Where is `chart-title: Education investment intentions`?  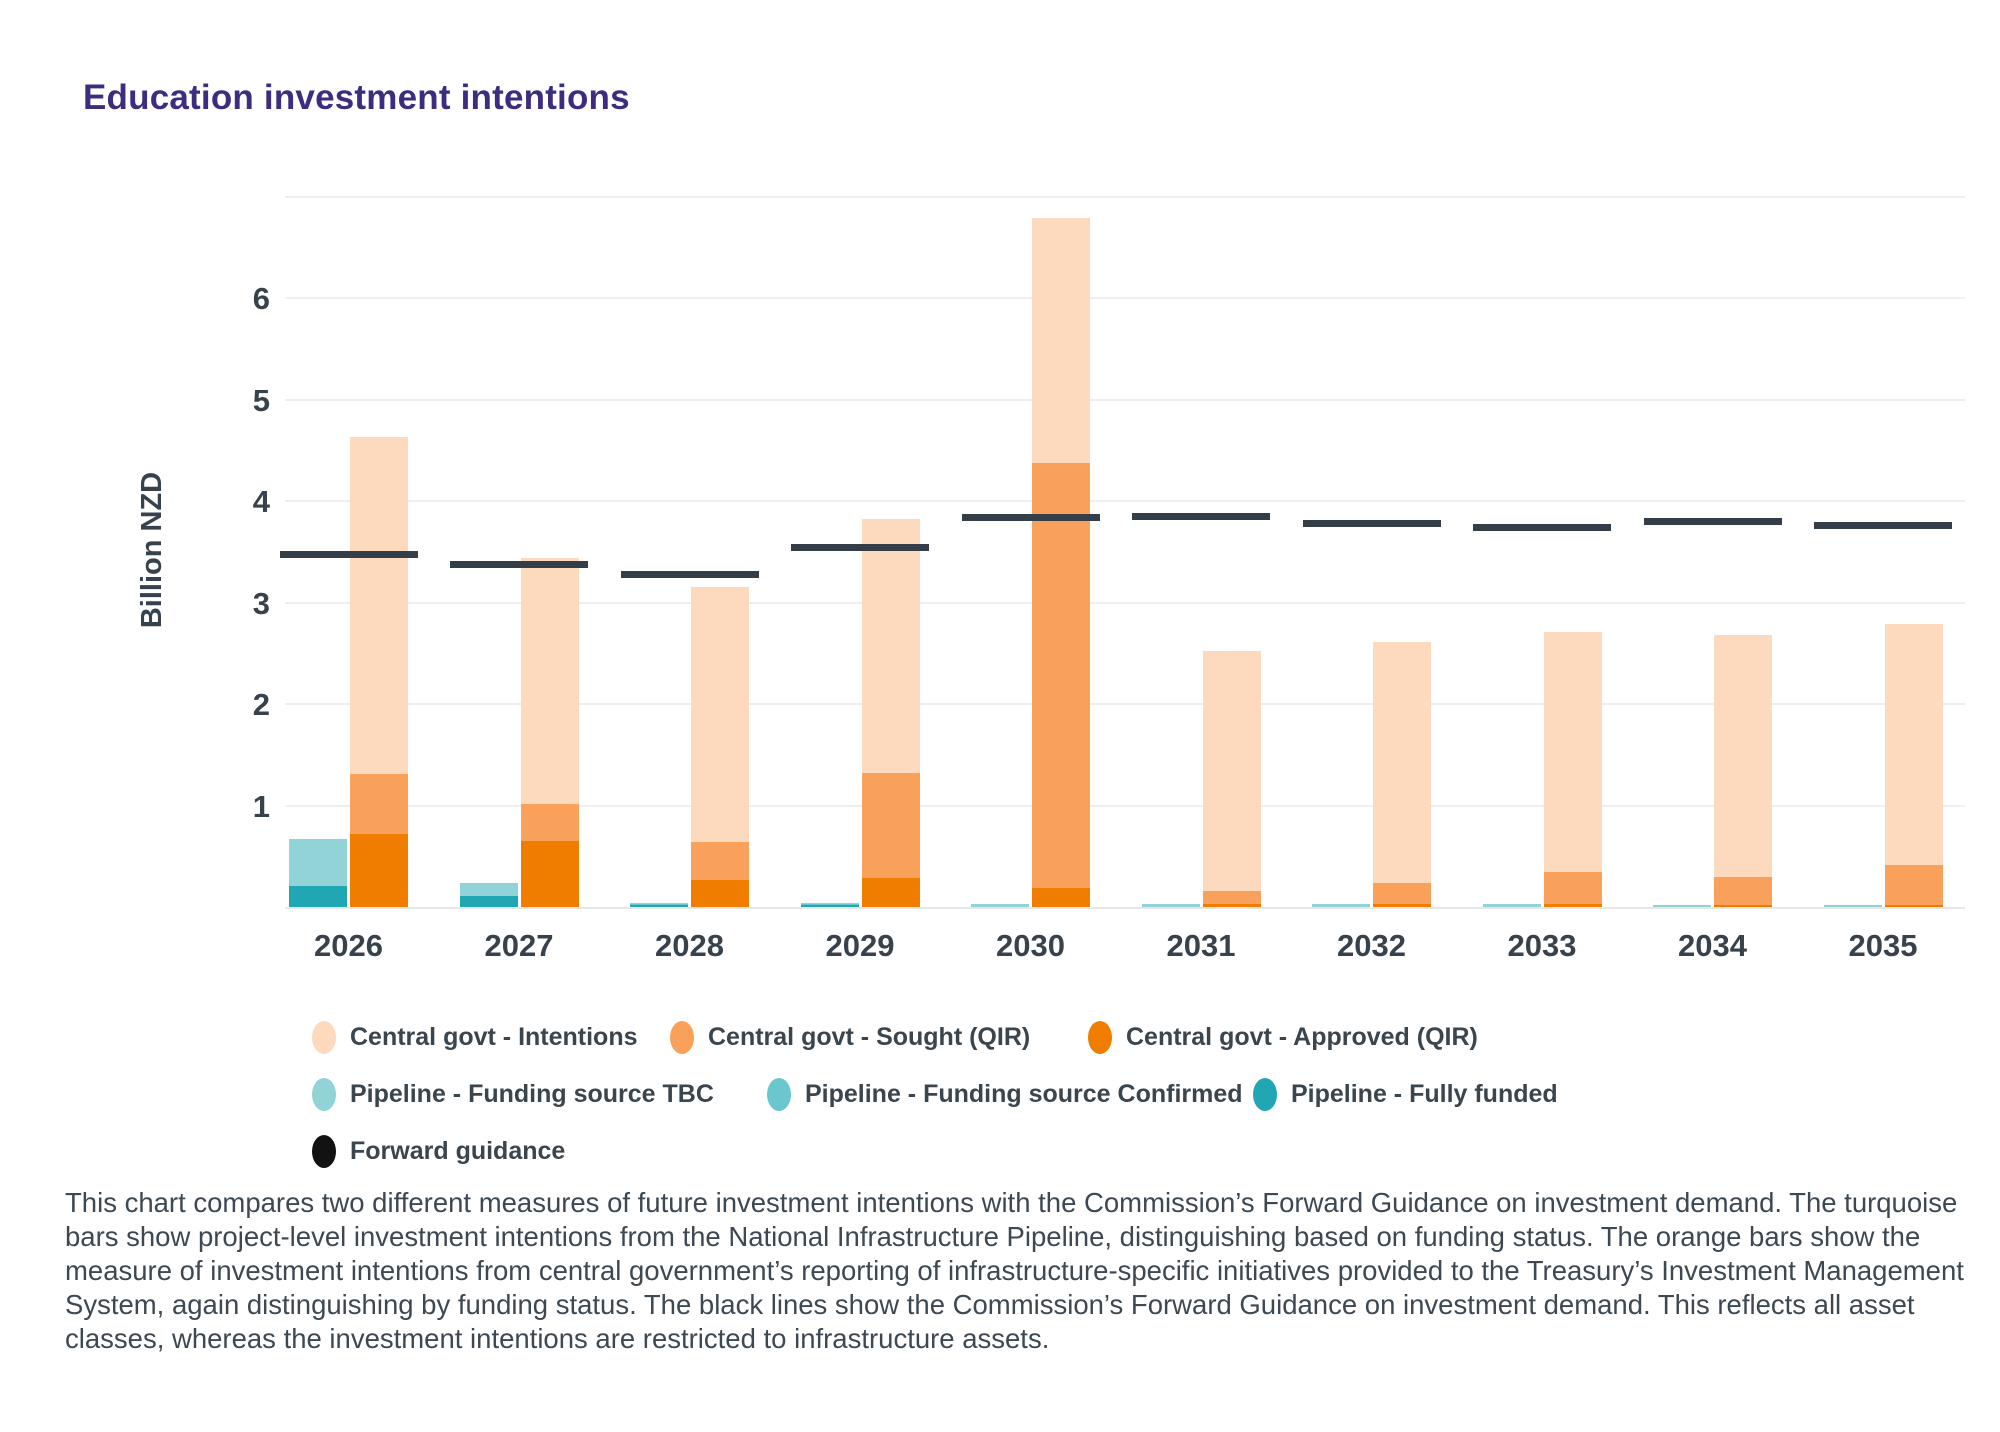
chart-title: Education investment intentions is located at coordinates (356, 97).